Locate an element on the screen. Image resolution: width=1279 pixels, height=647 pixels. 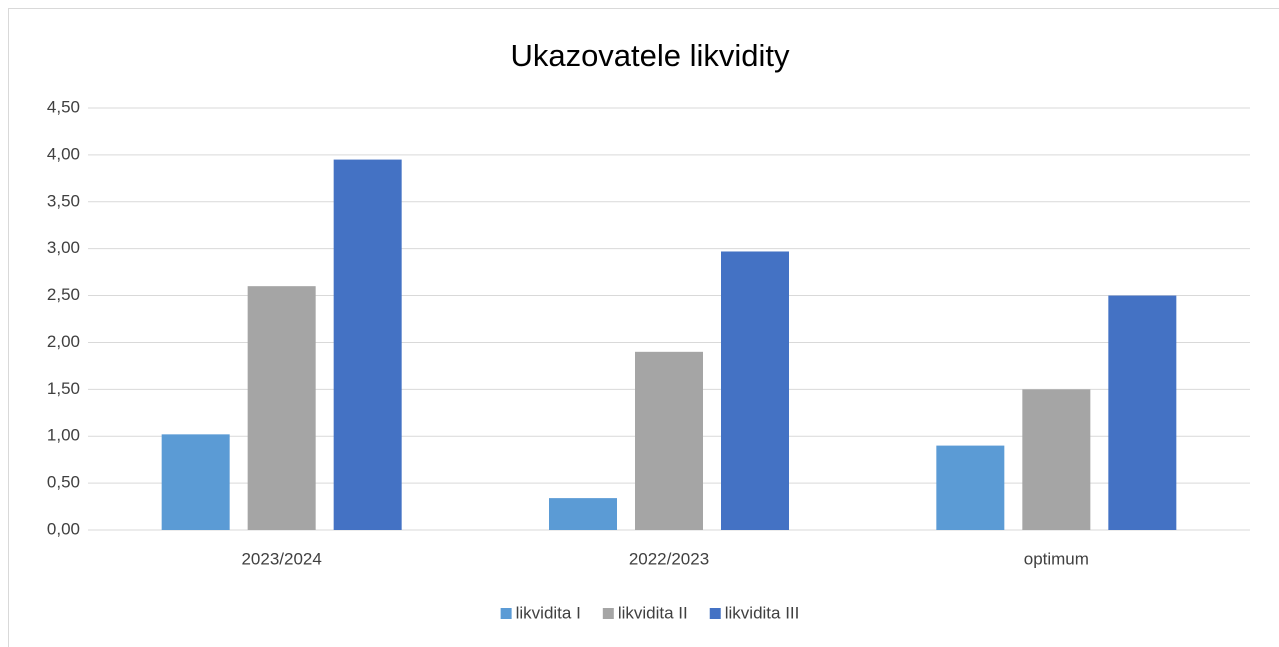
y-tick-label: 4,50 is located at coordinates (63, 106).